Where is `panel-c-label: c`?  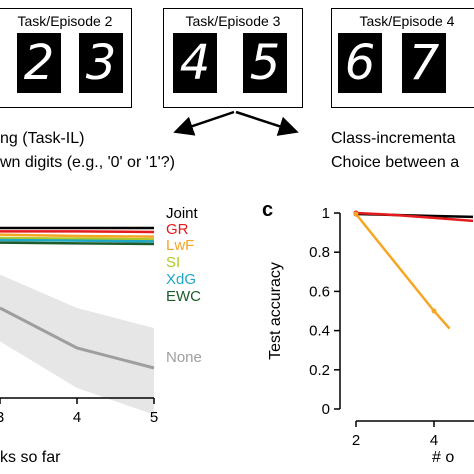
panel-c-label: c is located at coordinates (267, 210).